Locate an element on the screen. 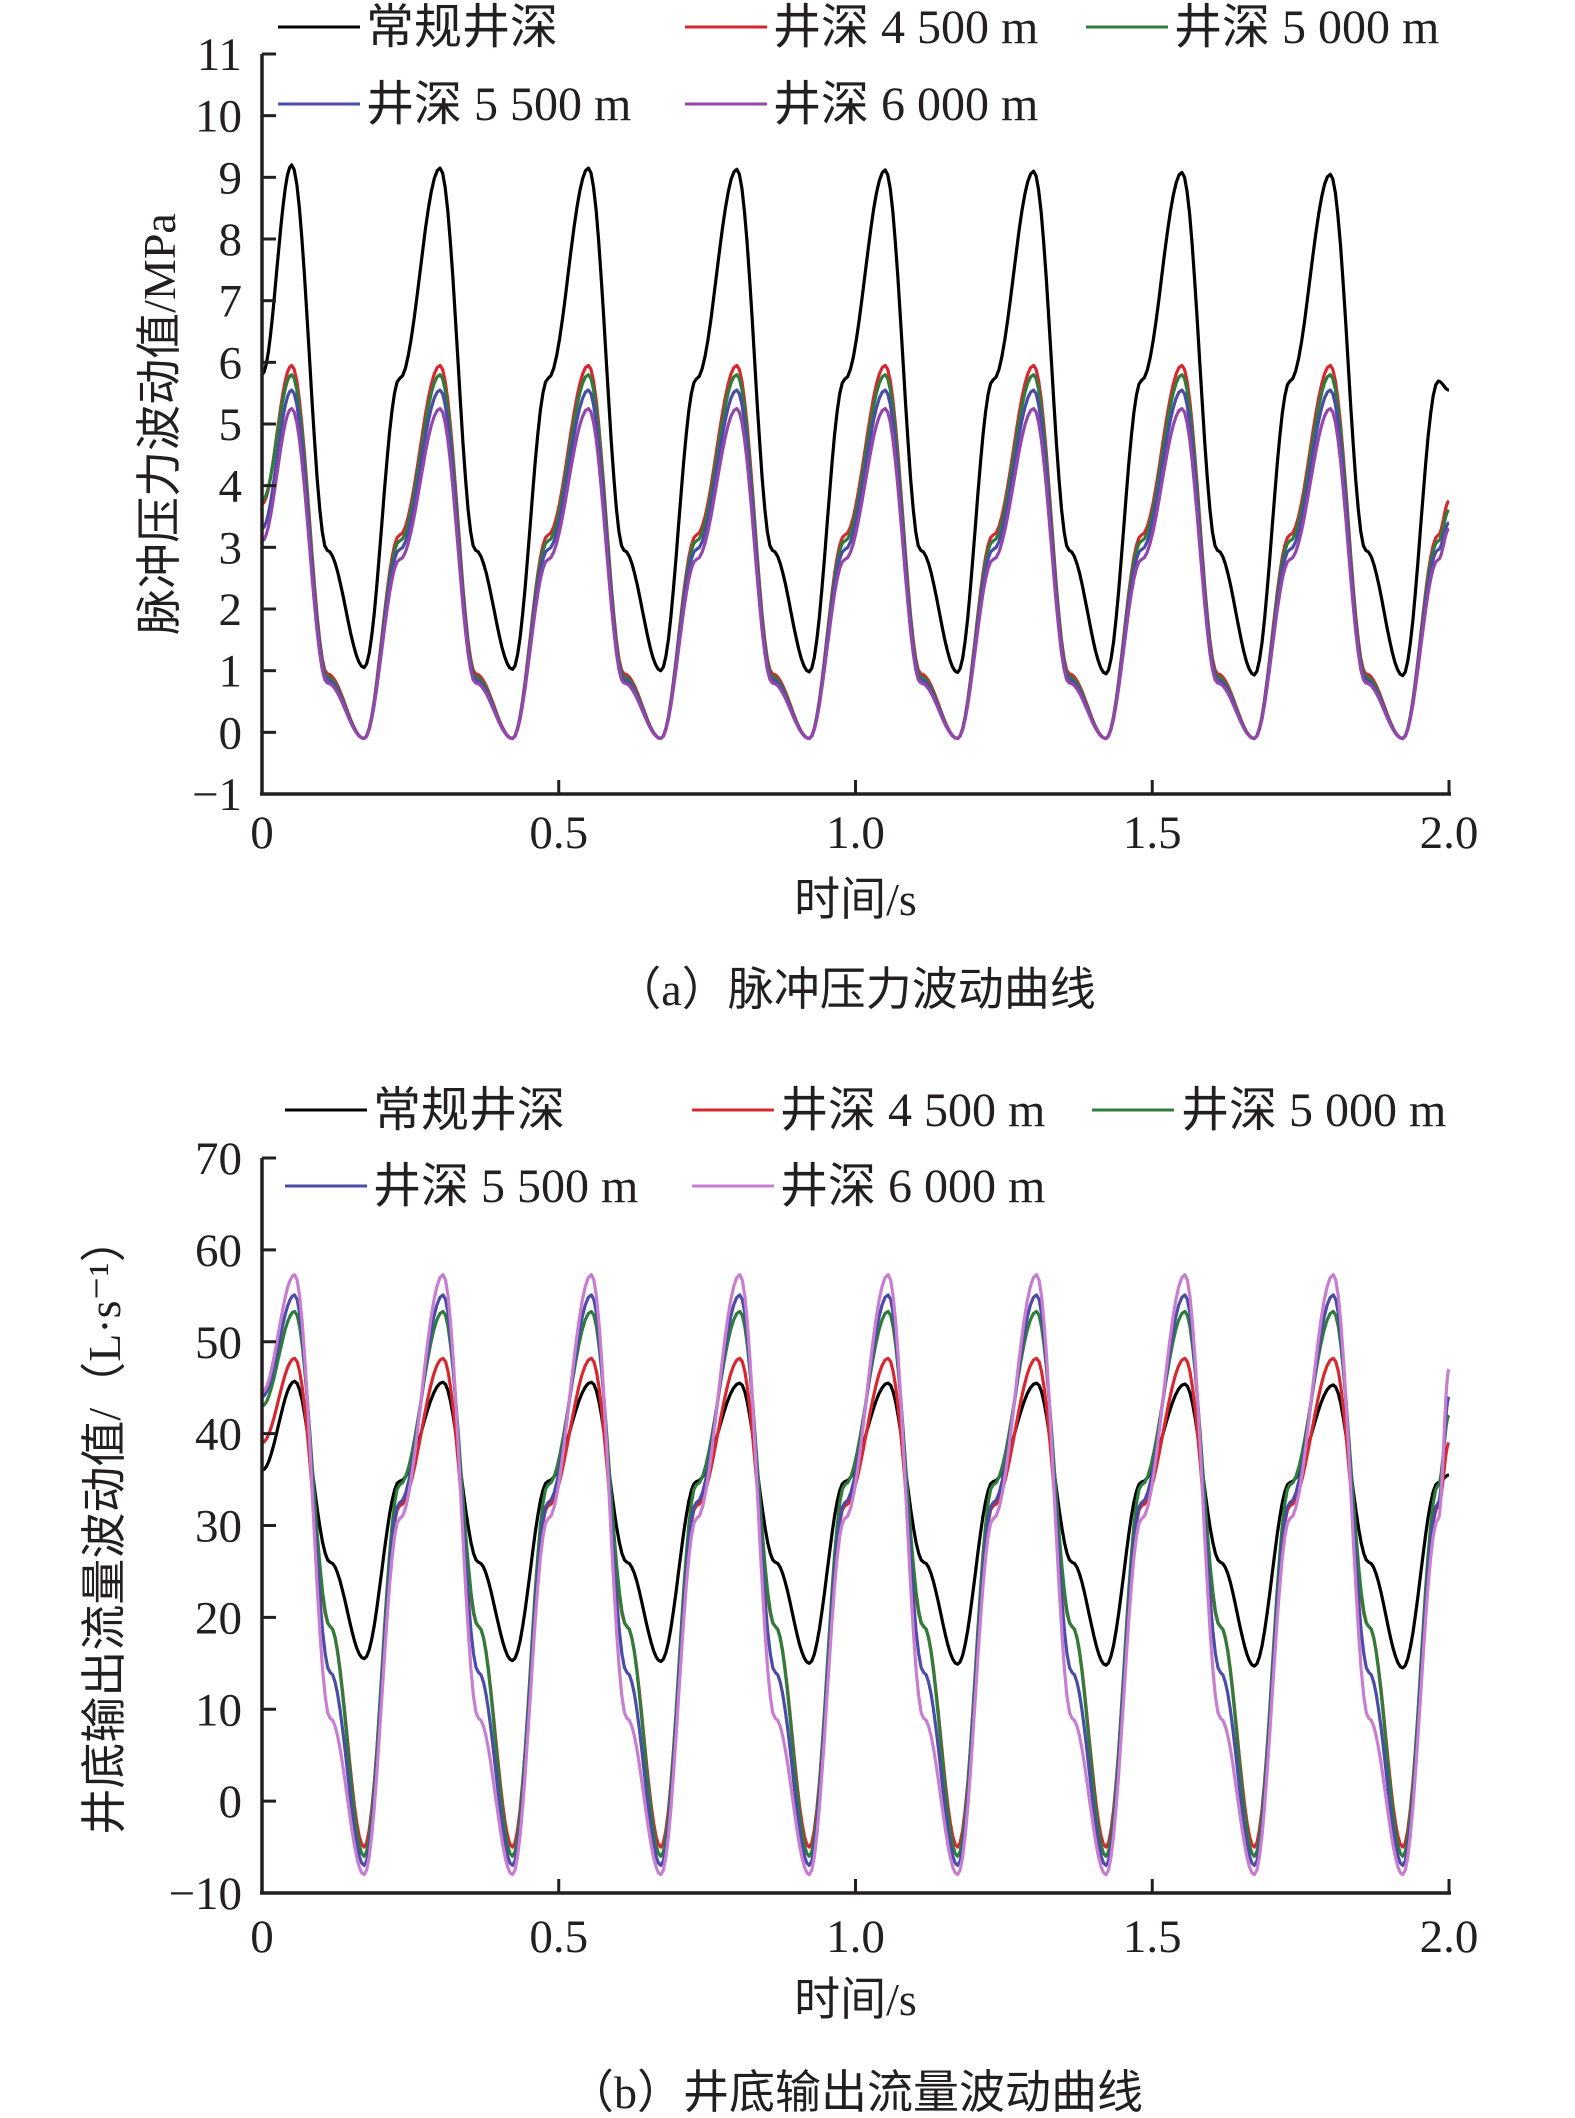  y-tick-label: 9 is located at coordinates (231, 178).